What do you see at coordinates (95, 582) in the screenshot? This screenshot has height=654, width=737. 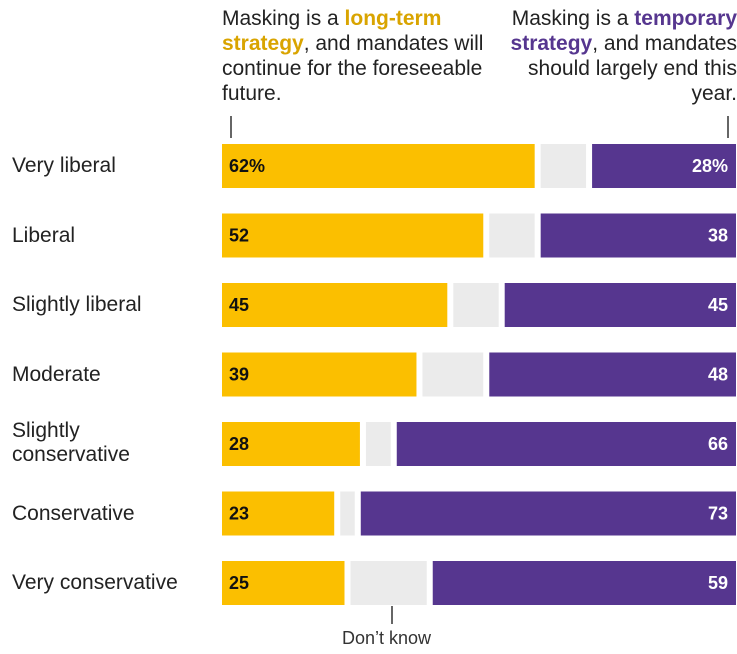 I see `category-label: Very conservative` at bounding box center [95, 582].